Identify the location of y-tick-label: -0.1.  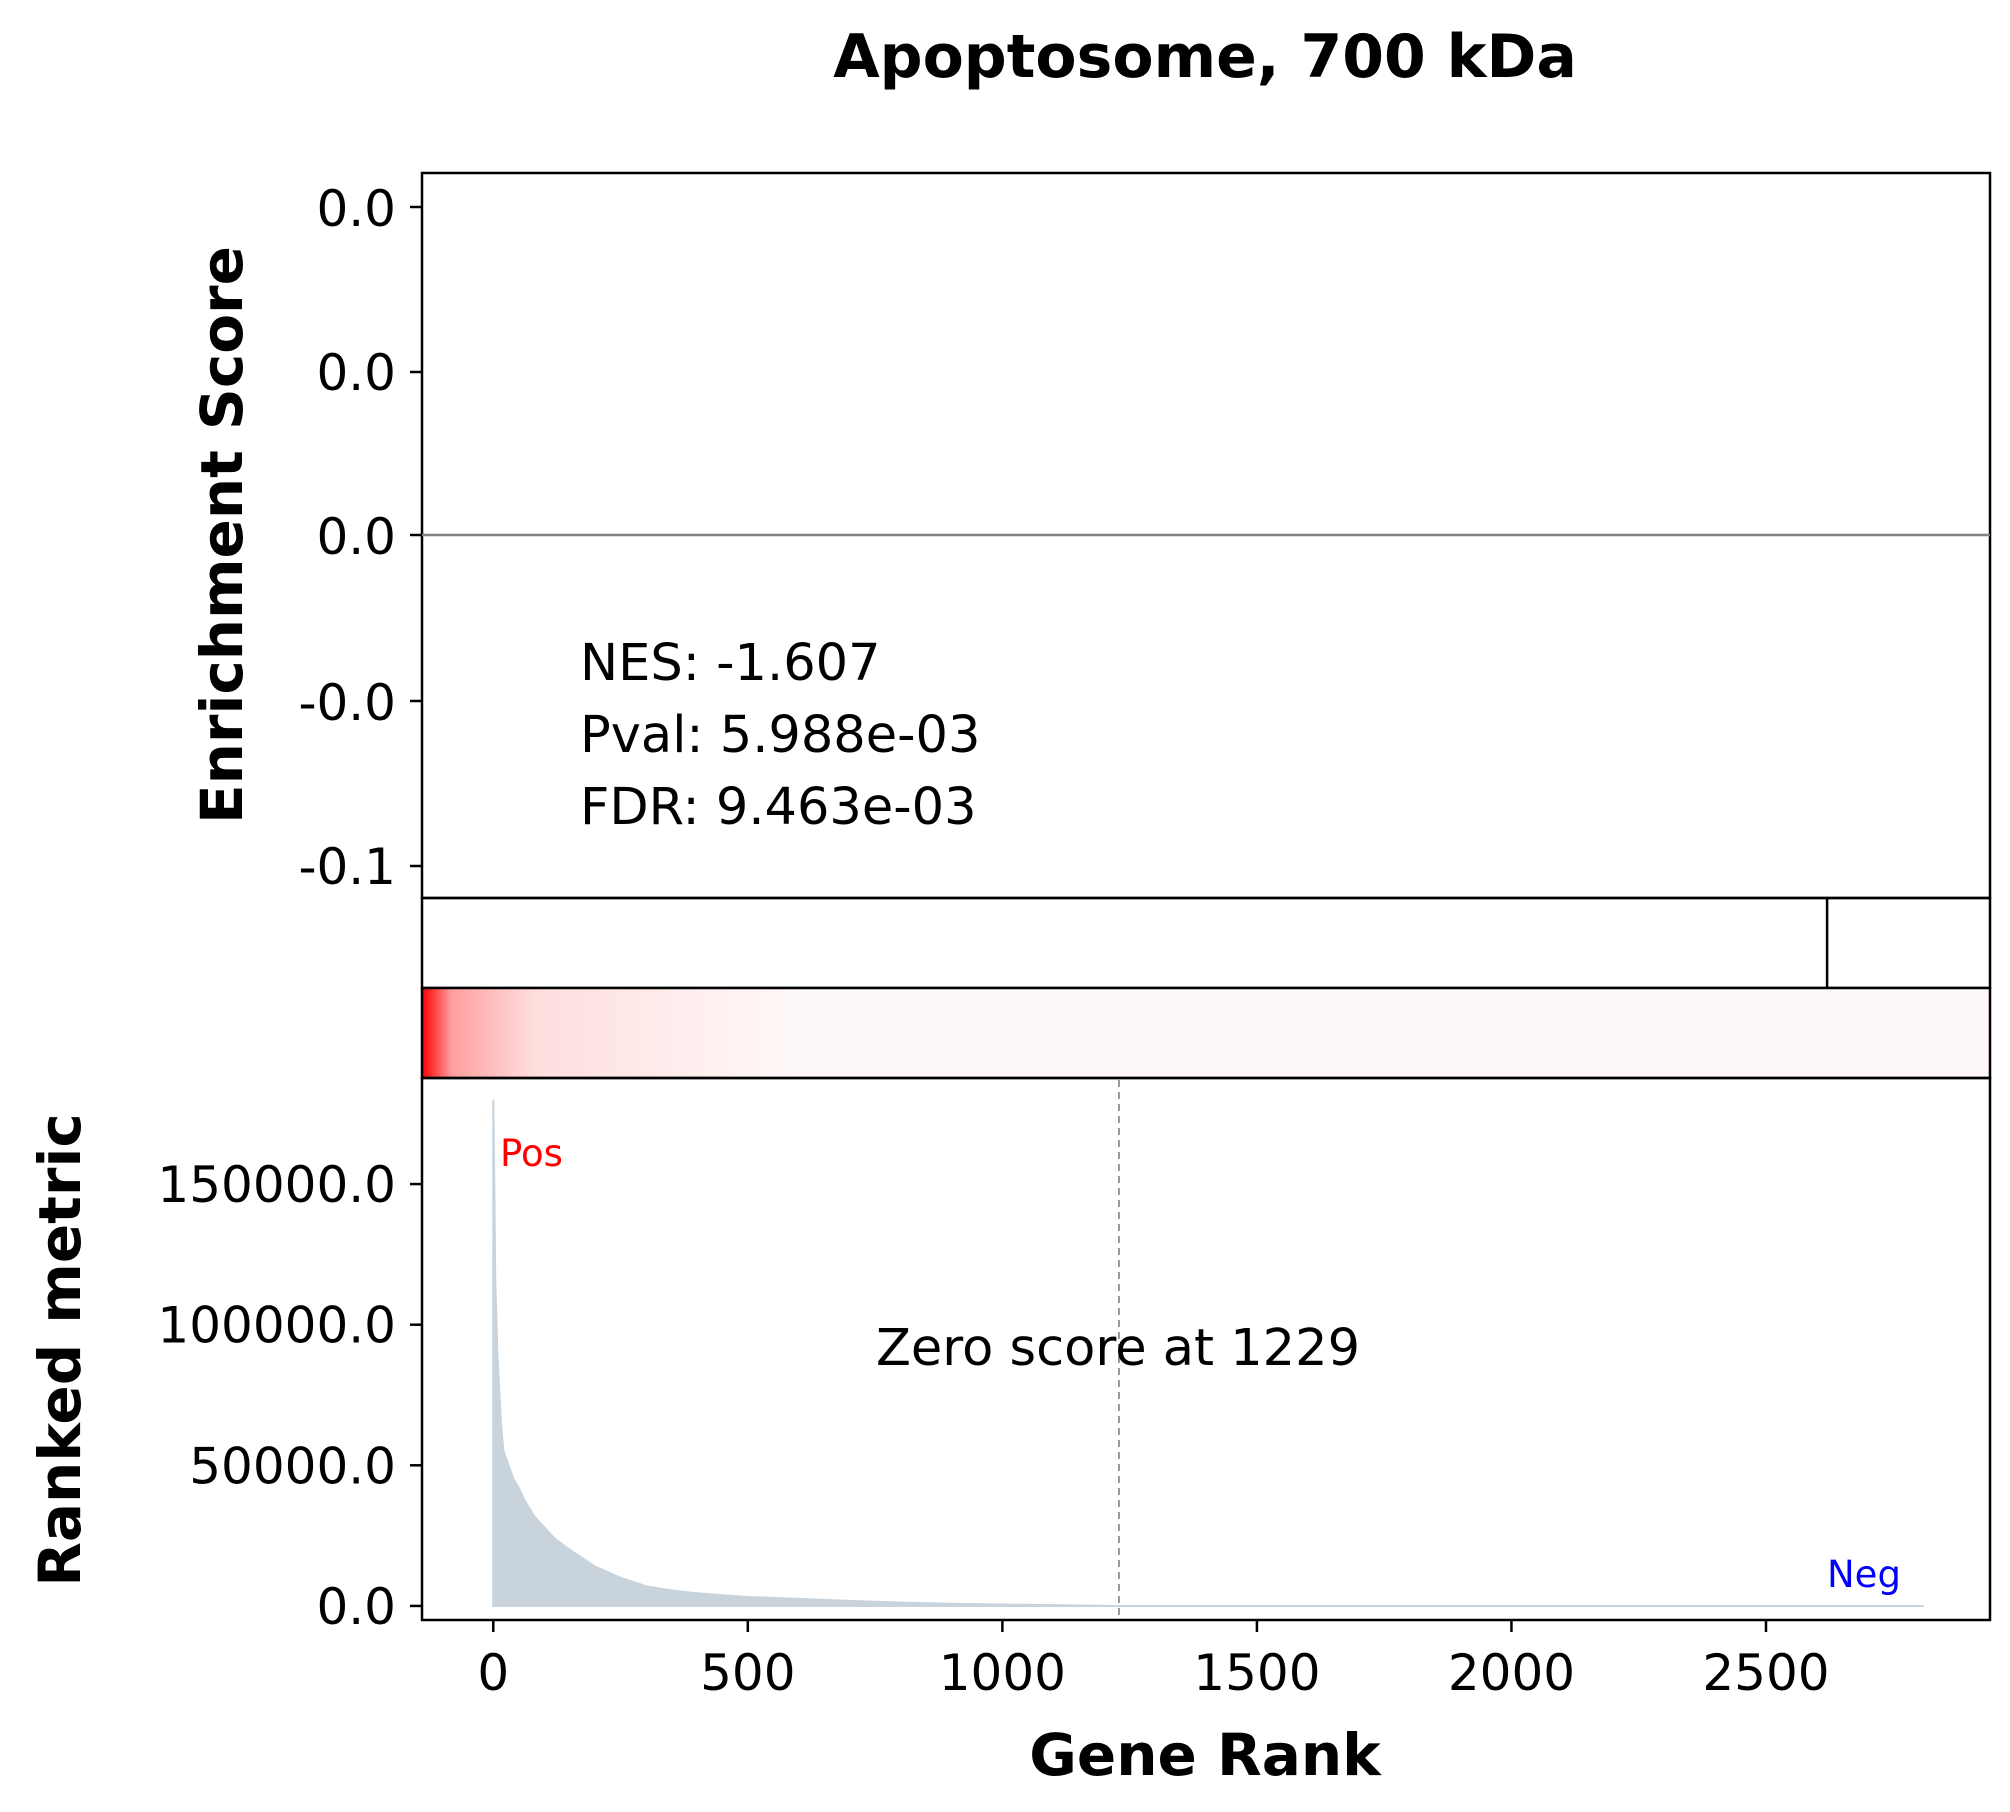
(347, 867).